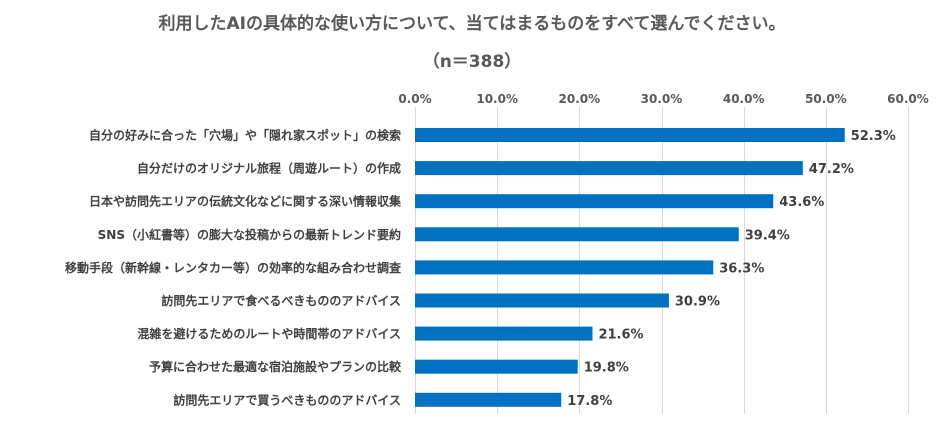 The width and height of the screenshot is (945, 431). I want to click on x-tick-label: 20.0%, so click(580, 99).